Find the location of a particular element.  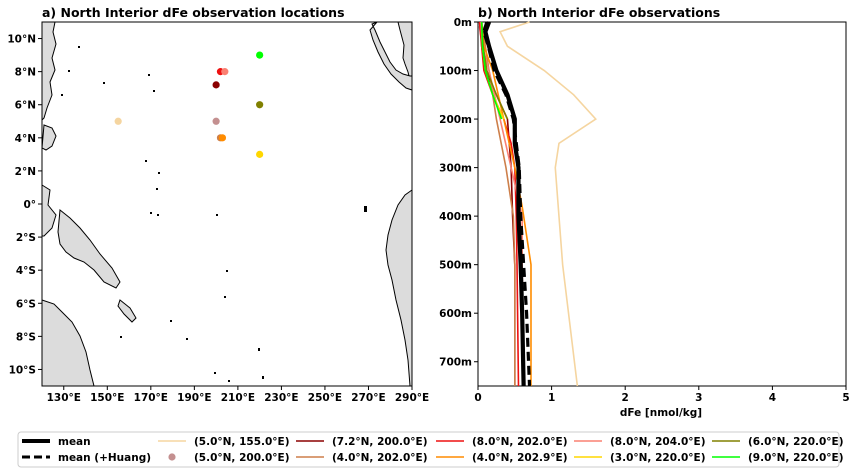

map-y-tick-label: 4°N is located at coordinates (25, 139).